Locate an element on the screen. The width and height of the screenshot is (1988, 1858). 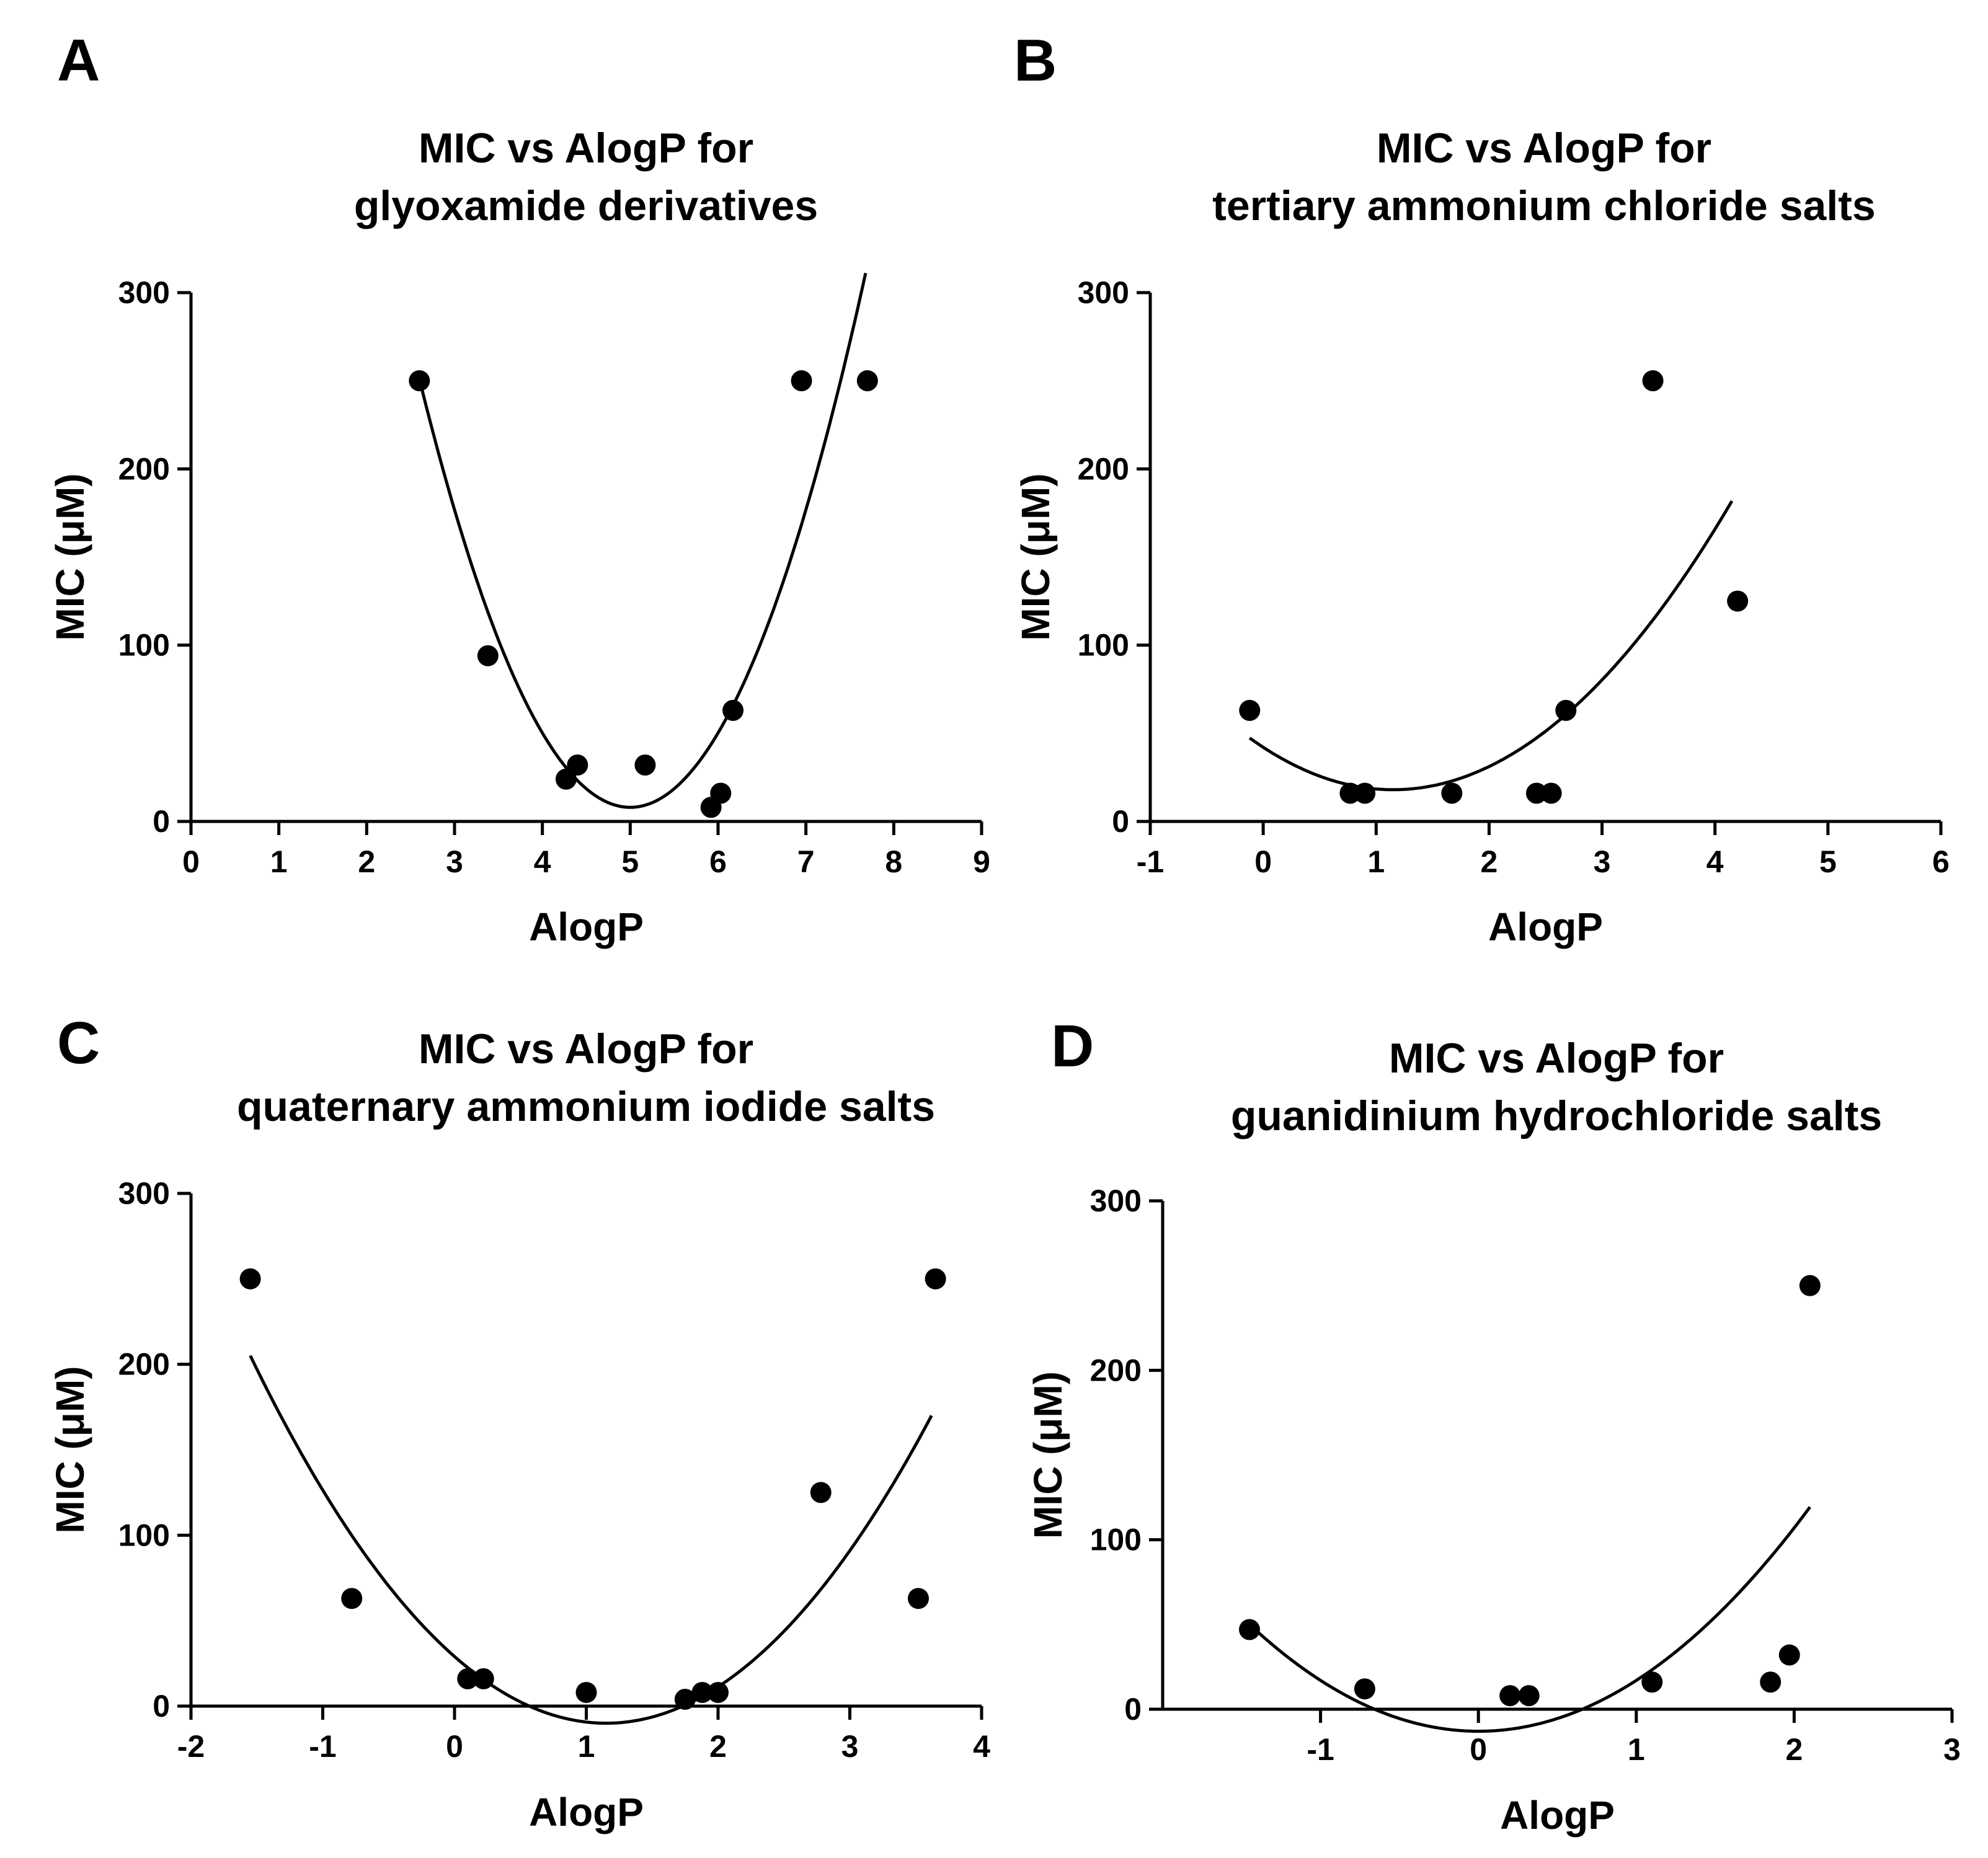
x-tick-label: 7 is located at coordinates (806, 861).